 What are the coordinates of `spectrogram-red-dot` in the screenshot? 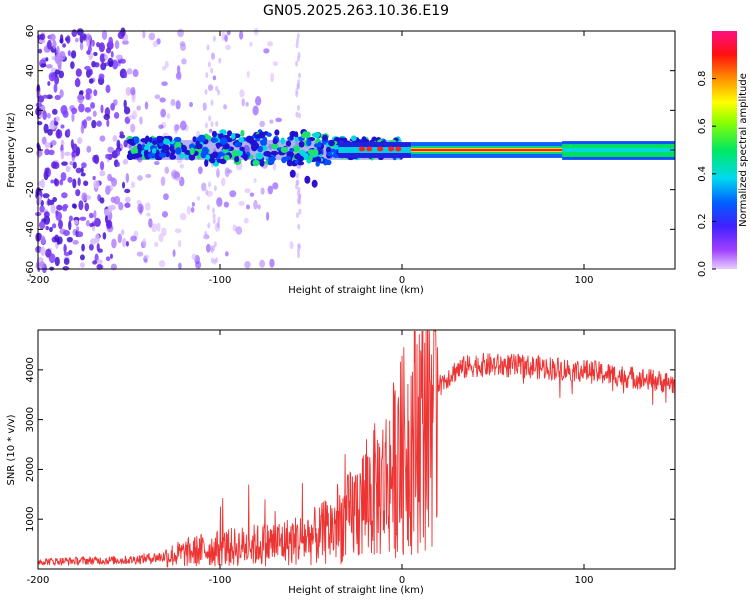 It's located at (391, 149).